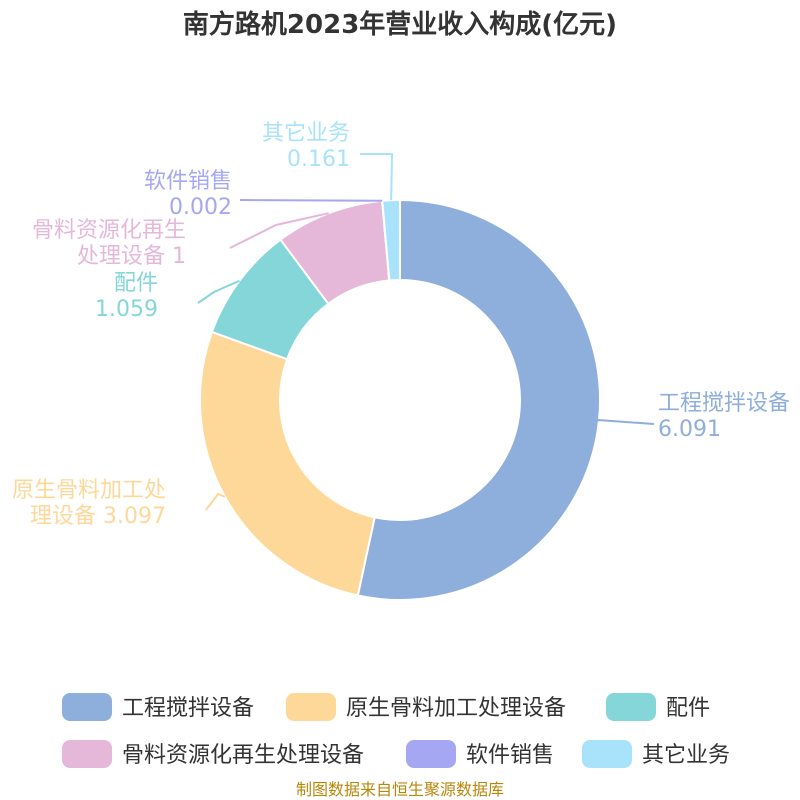  What do you see at coordinates (188, 194) in the screenshot?
I see `slice-4-callout-label: 软件销售 0.002` at bounding box center [188, 194].